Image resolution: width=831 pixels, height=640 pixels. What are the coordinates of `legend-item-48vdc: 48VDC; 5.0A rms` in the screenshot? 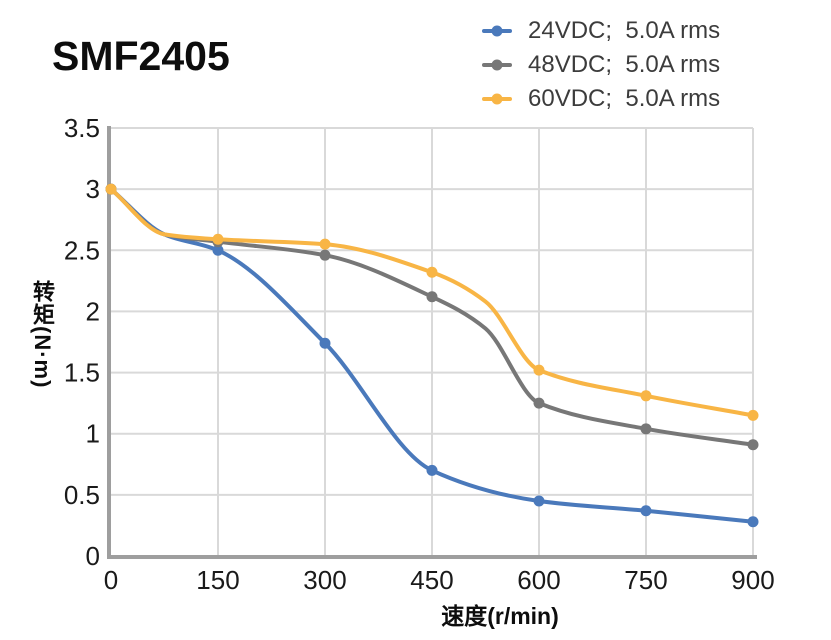 It's located at (601, 65).